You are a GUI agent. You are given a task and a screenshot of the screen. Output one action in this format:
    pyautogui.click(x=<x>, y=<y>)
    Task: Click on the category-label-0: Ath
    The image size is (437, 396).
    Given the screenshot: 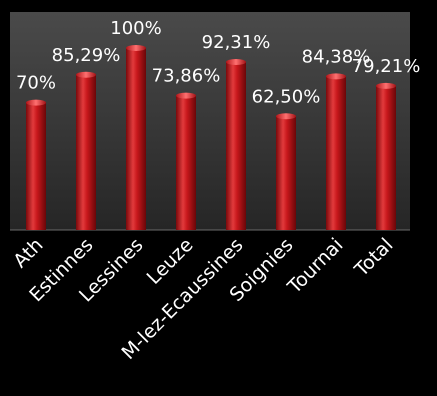 What is the action you would take?
    pyautogui.click(x=28, y=253)
    